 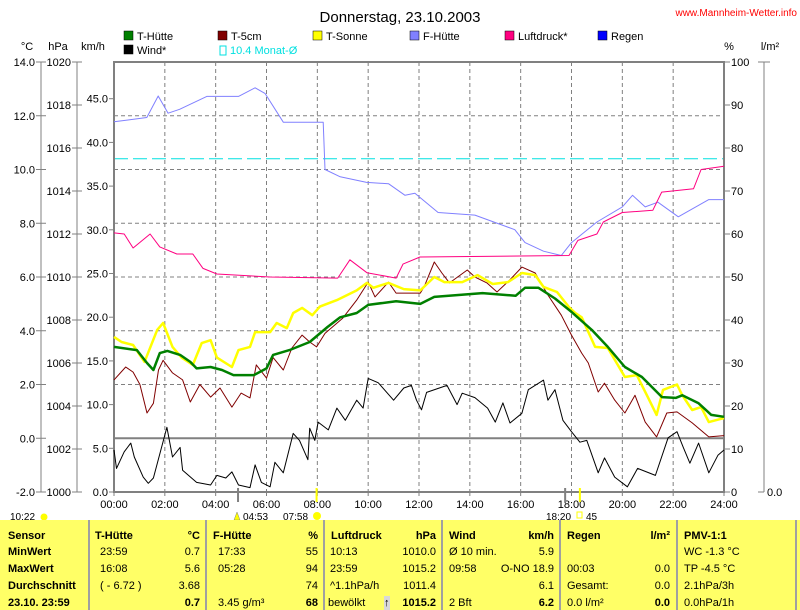 What do you see at coordinates (419, 552) in the screenshot?
I see `table-cell-lp-val: 1010.0` at bounding box center [419, 552].